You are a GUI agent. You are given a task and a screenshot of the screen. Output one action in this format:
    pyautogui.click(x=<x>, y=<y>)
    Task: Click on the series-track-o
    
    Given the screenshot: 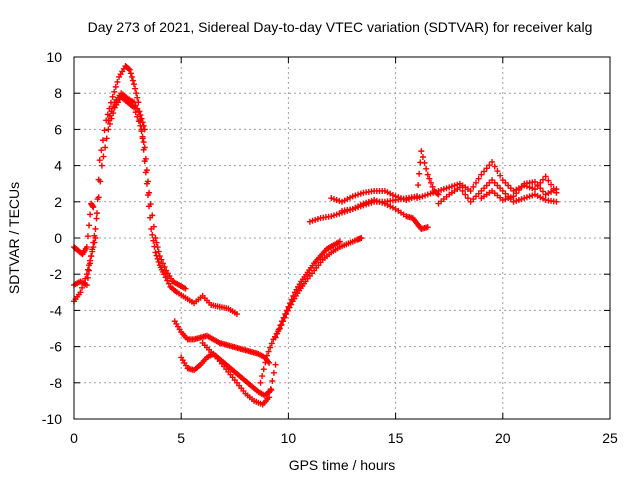 What is the action you would take?
    pyautogui.click(x=519, y=190)
    